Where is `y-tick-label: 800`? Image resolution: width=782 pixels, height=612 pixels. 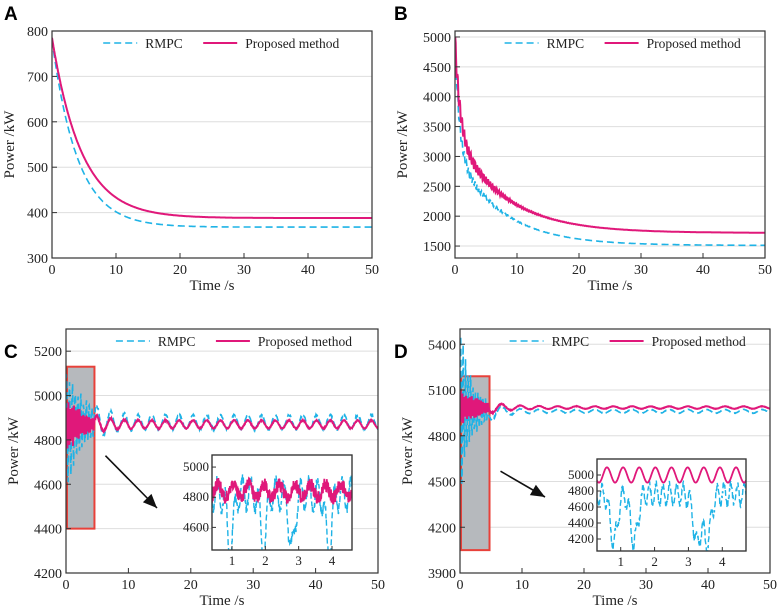
y-tick-label: 800 is located at coordinates (37, 32).